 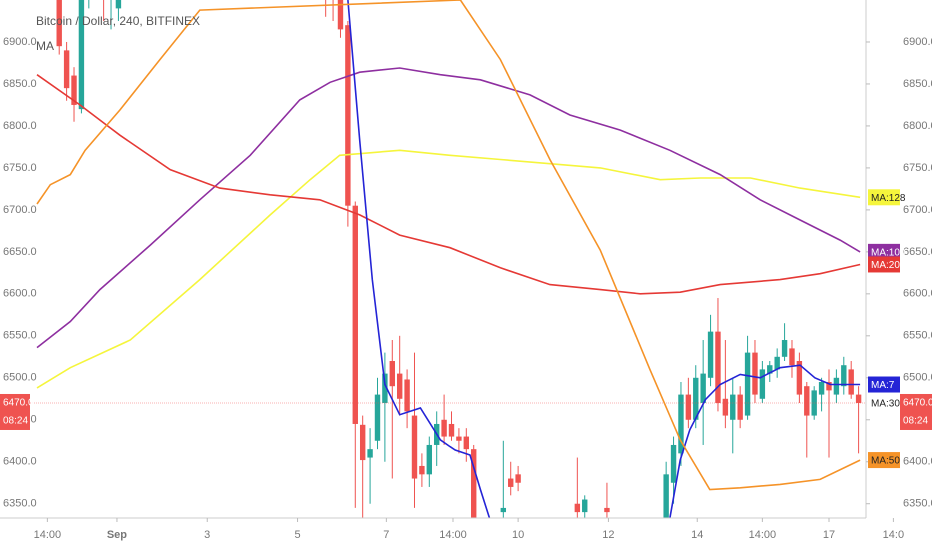 I want to click on y-tick-label-left: 6600.0, so click(x=20, y=294).